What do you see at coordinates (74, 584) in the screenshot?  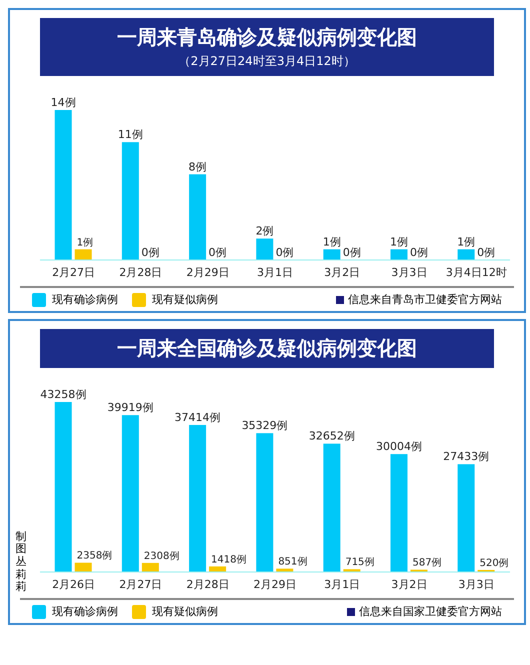 I see `x-tick-label: 2月26日` at bounding box center [74, 584].